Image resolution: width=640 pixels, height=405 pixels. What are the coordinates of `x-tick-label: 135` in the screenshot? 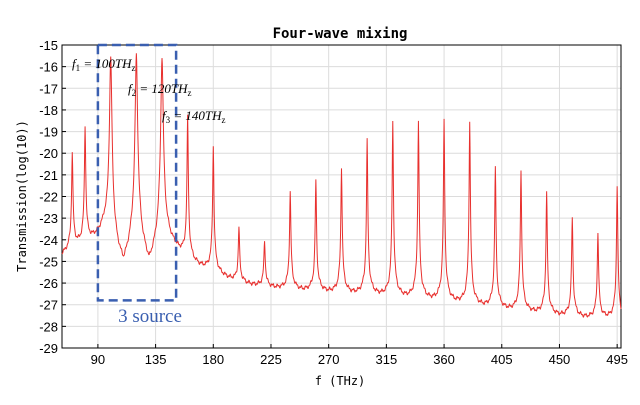 It's located at (156, 359).